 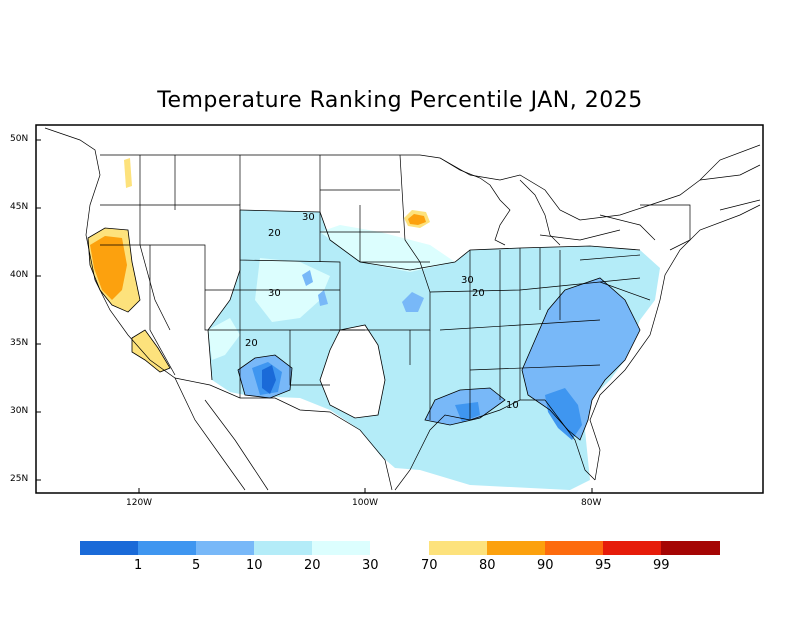 What do you see at coordinates (382, 311) in the screenshot?
I see `contour-value-labels: 30 20 30 20 30 20 10` at bounding box center [382, 311].